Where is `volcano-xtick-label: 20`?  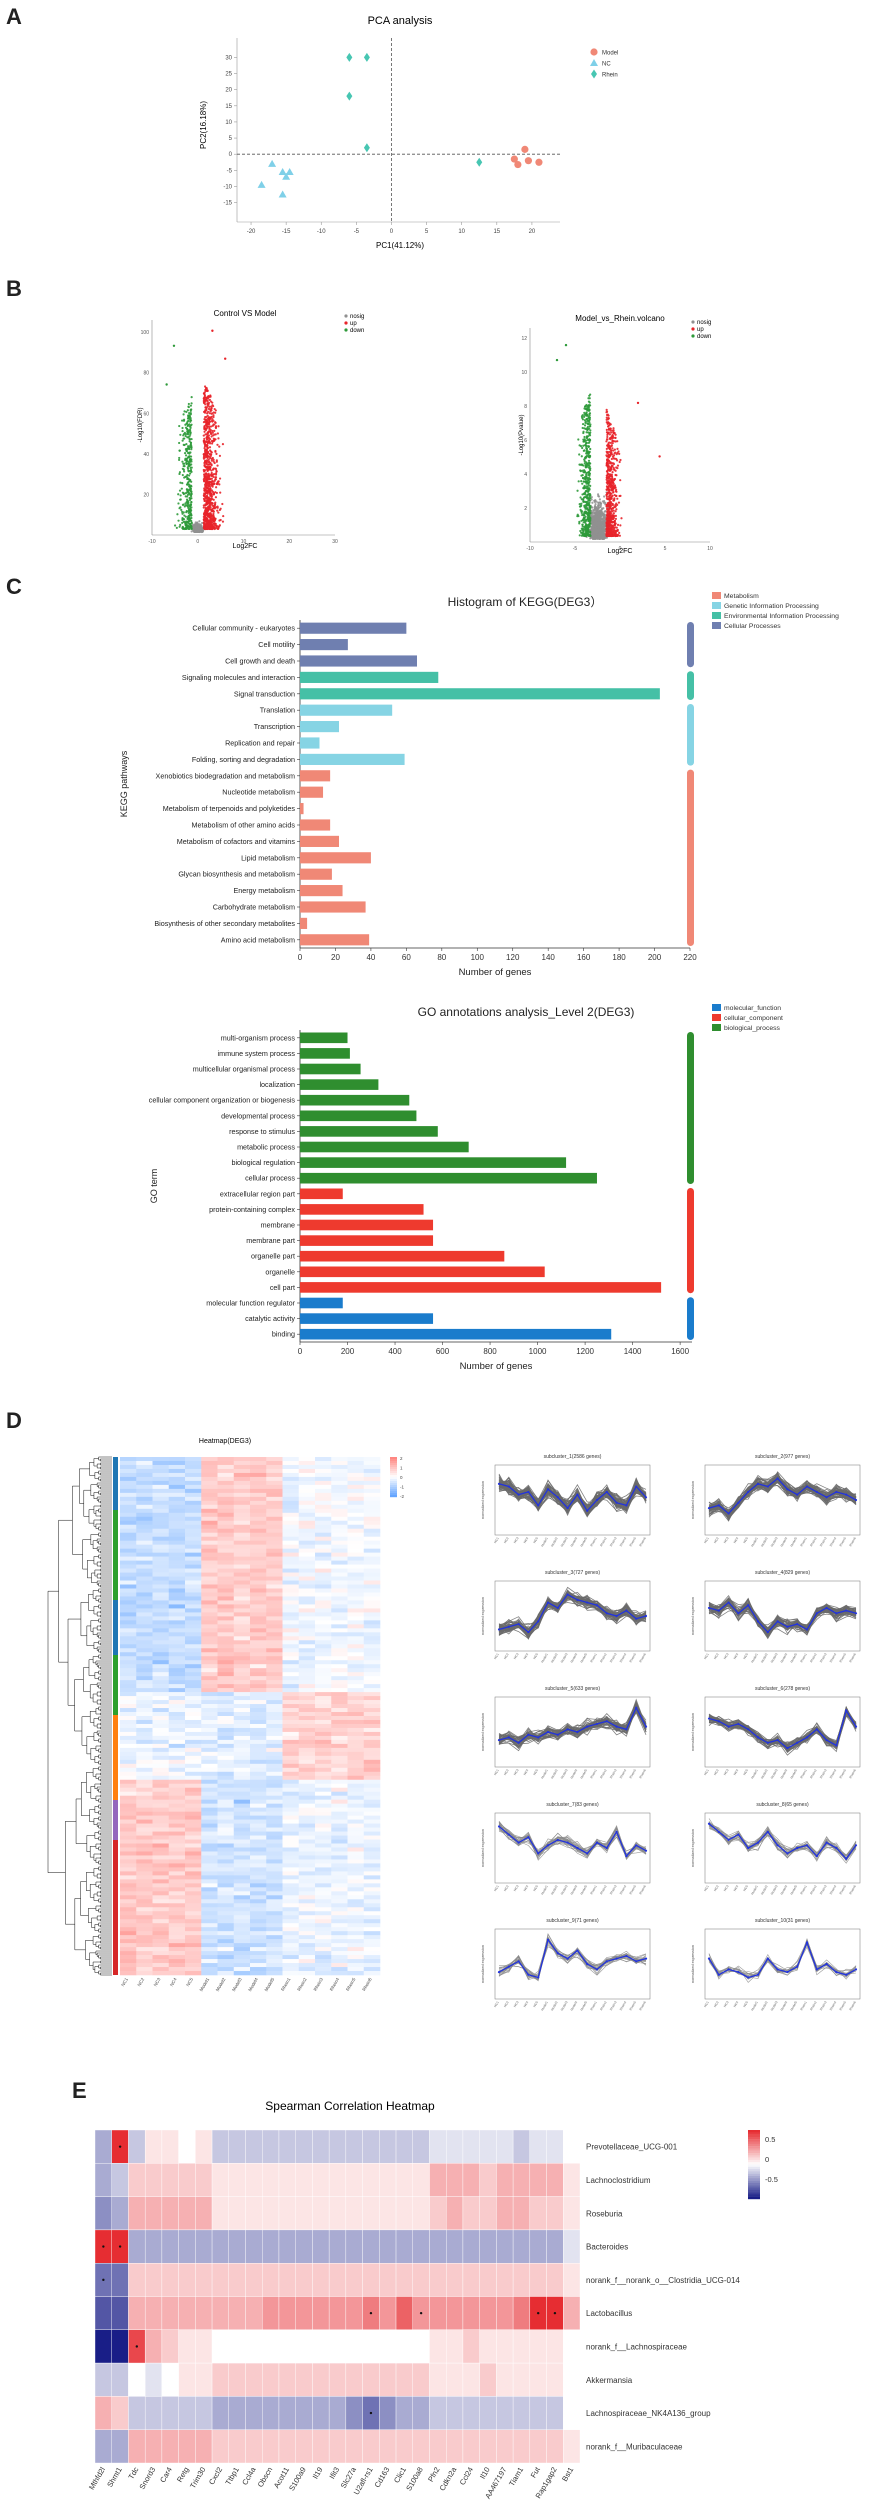
volcano-xtick-label: 20 is located at coordinates (289, 542).